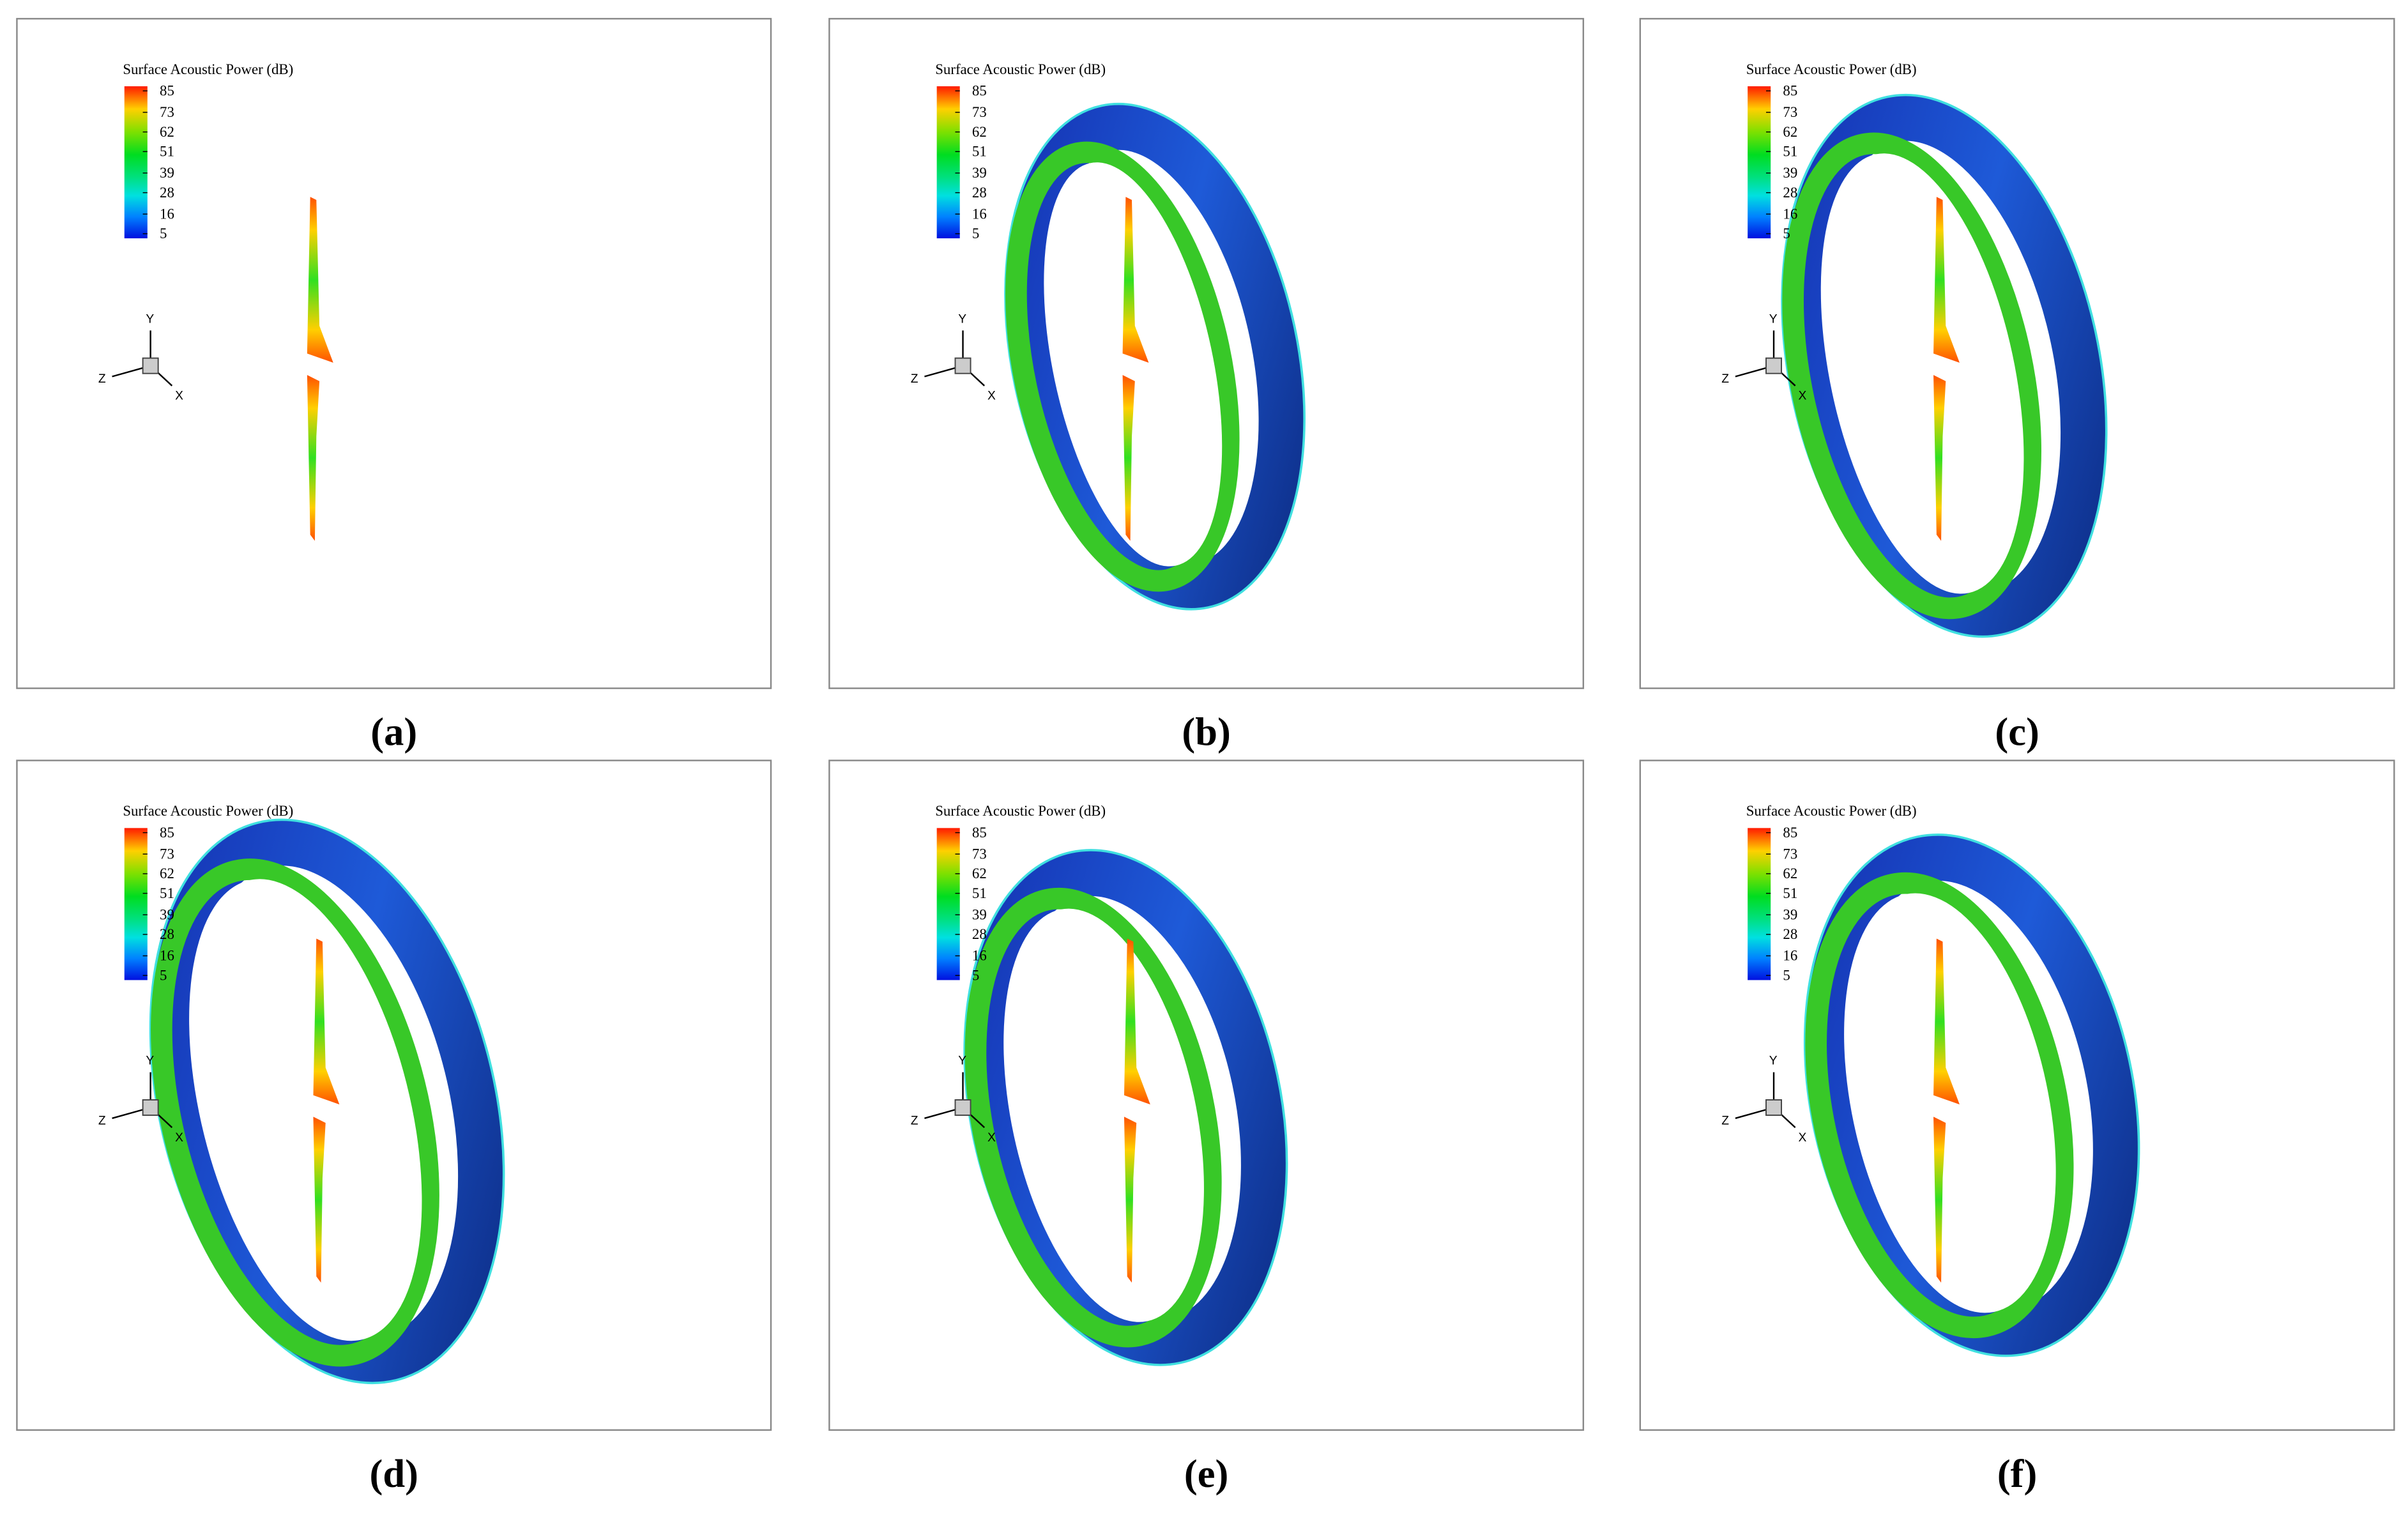 The height and width of the screenshot is (1524, 2408). What do you see at coordinates (393, 732) in the screenshot?
I see `caption: (a)` at bounding box center [393, 732].